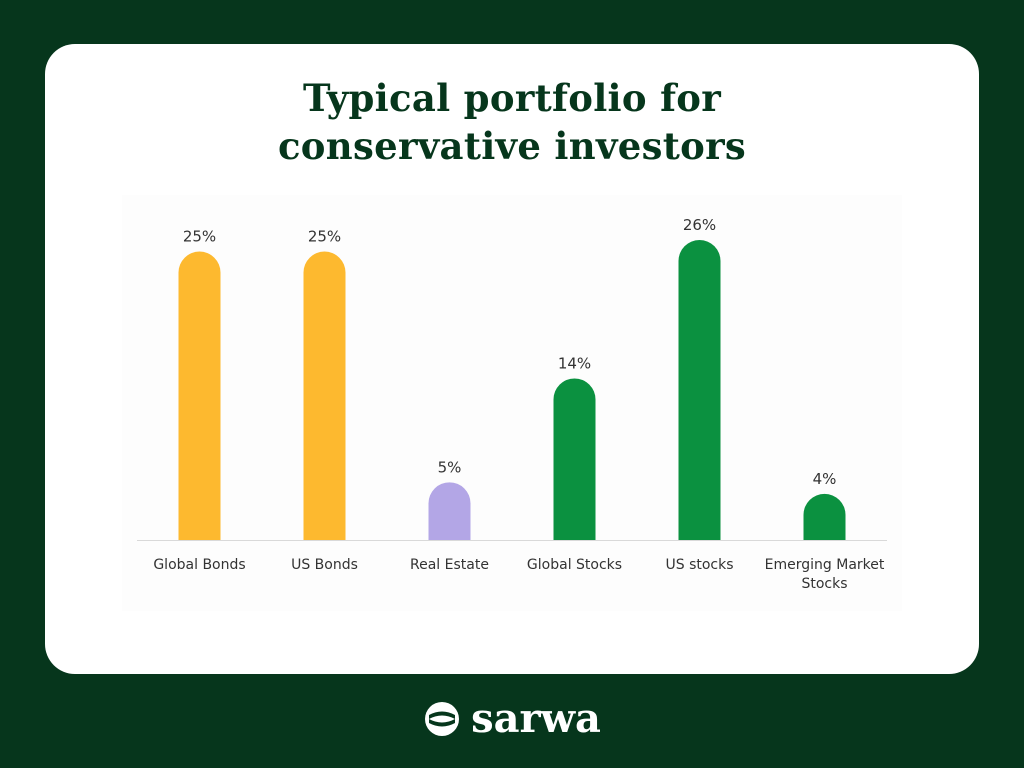 Image resolution: width=1024 pixels, height=768 pixels. Describe the element at coordinates (449, 565) in the screenshot. I see `x-tick-label: Real Estate` at that location.